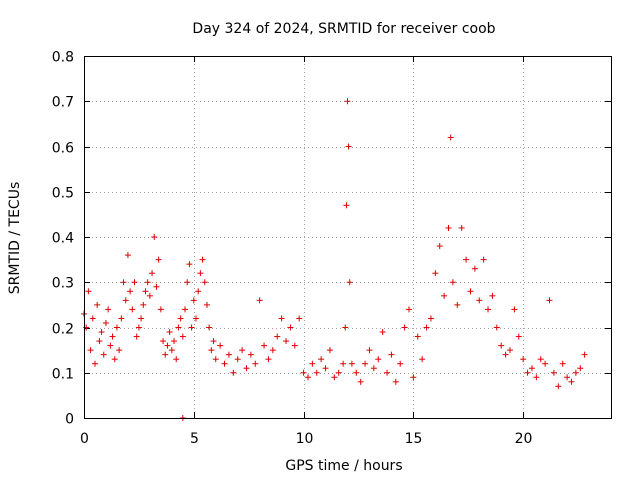 The width and height of the screenshot is (640, 480). I want to click on y-axis-label: SRMTID / TECUs, so click(15, 238).